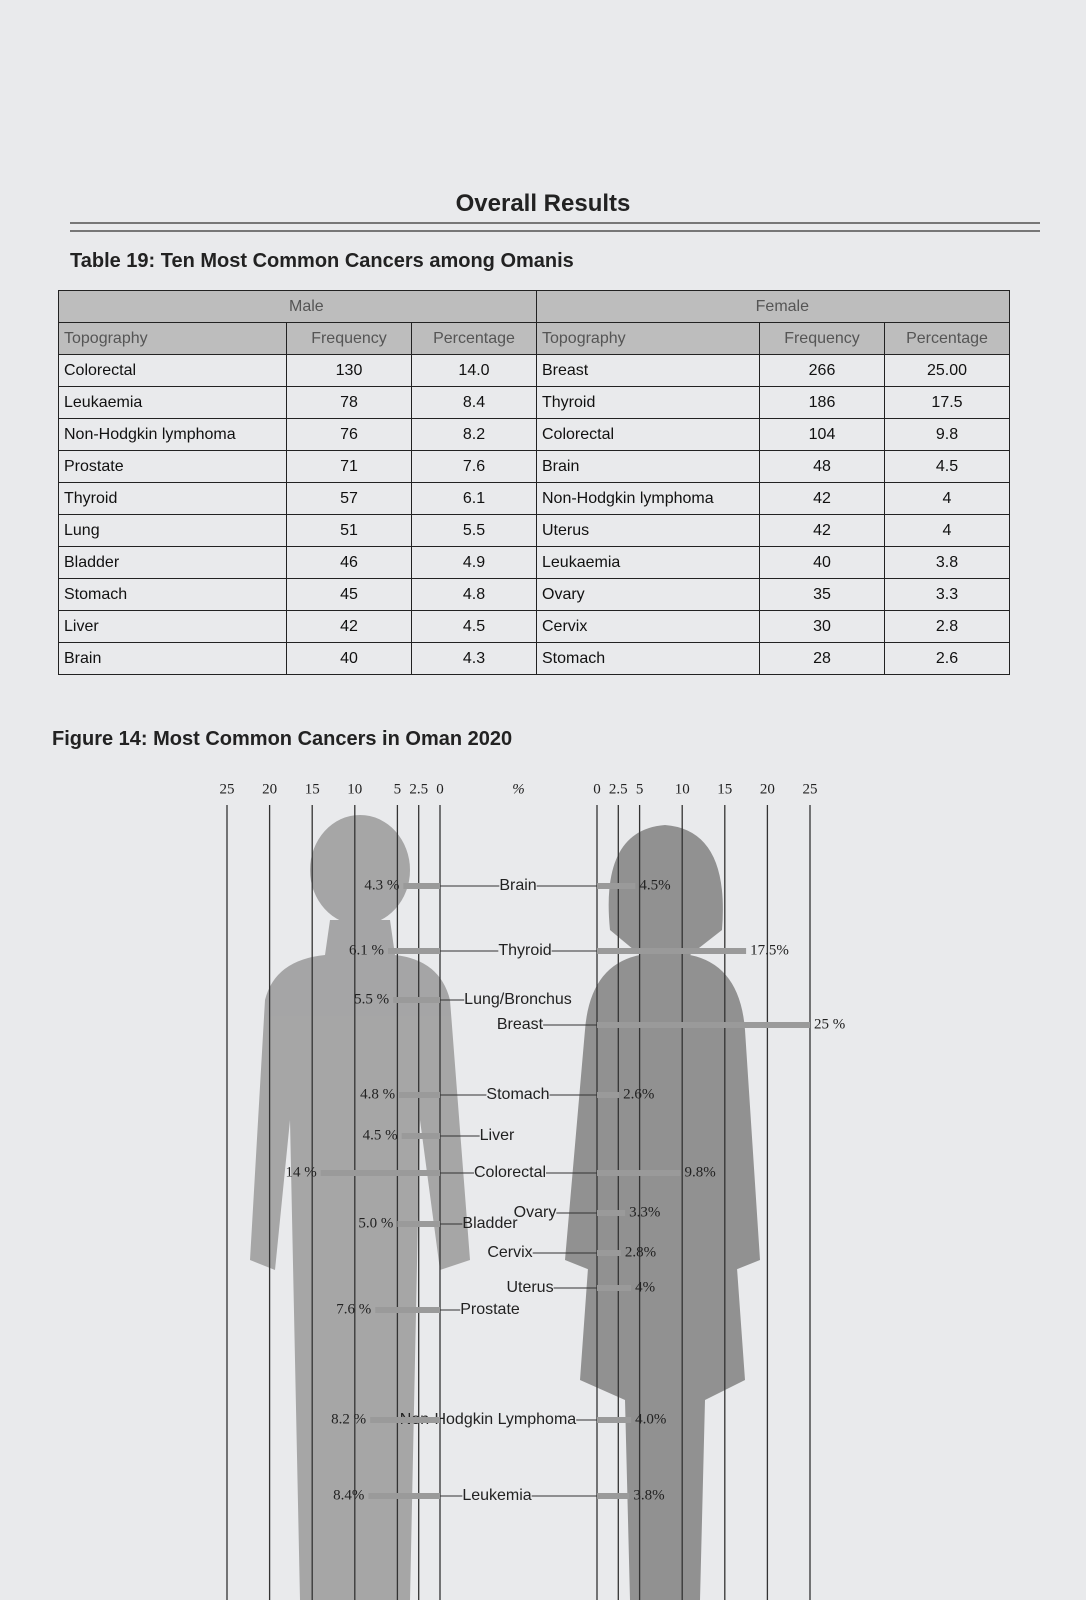 Image resolution: width=1086 pixels, height=1600 pixels. I want to click on value-label: 8.2 %, so click(348, 1419).